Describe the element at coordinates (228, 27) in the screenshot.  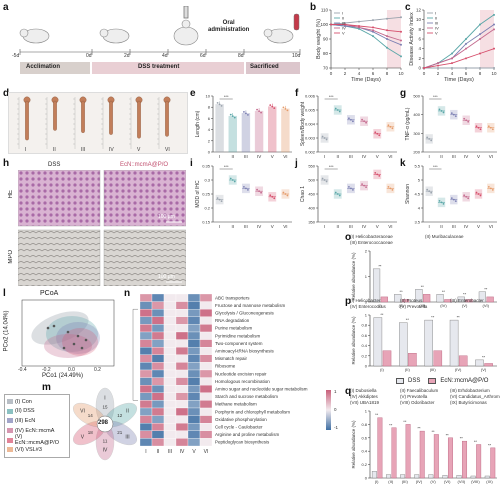
I see `oral-administration-label: Oral administration` at that location.